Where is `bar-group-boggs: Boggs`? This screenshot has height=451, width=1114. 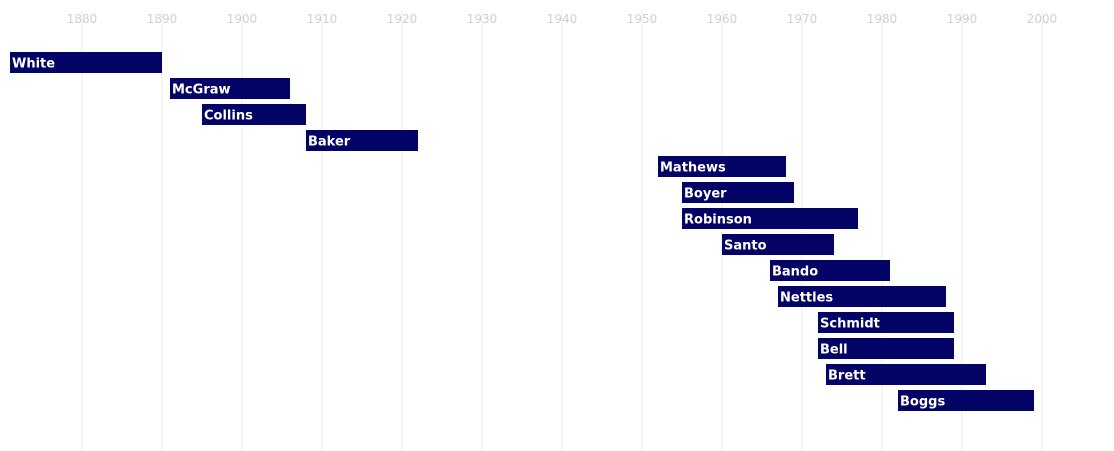 bar-group-boggs: Boggs is located at coordinates (966, 400).